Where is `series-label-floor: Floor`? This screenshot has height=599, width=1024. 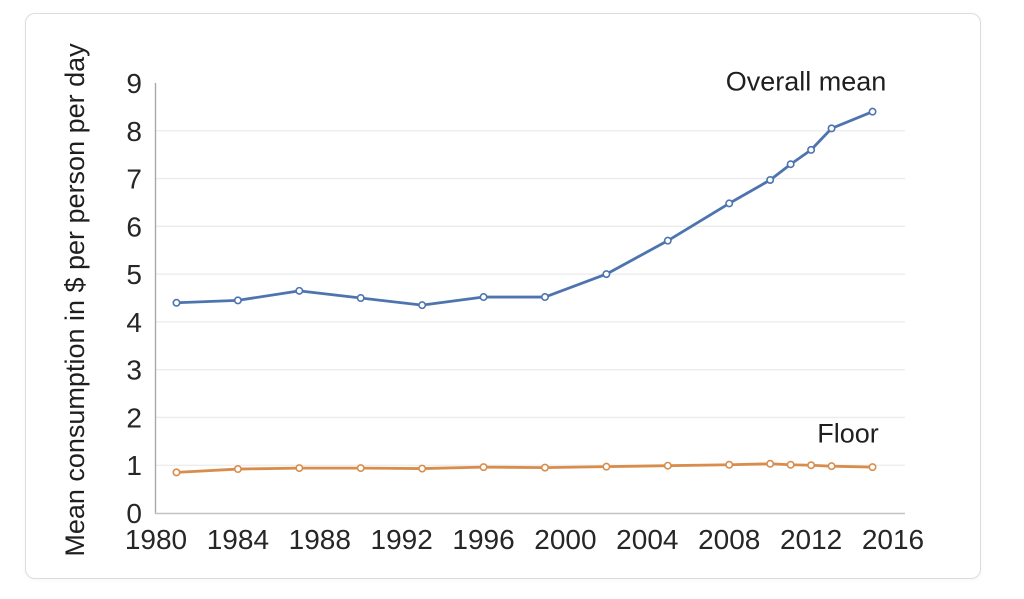 series-label-floor: Floor is located at coordinates (848, 433).